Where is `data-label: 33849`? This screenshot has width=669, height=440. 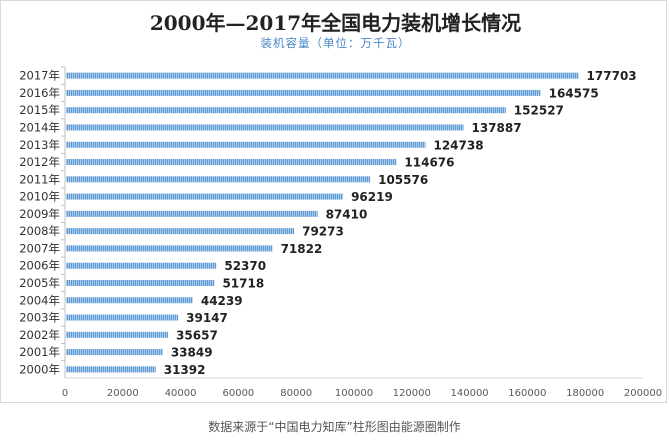 data-label: 33849 is located at coordinates (192, 353).